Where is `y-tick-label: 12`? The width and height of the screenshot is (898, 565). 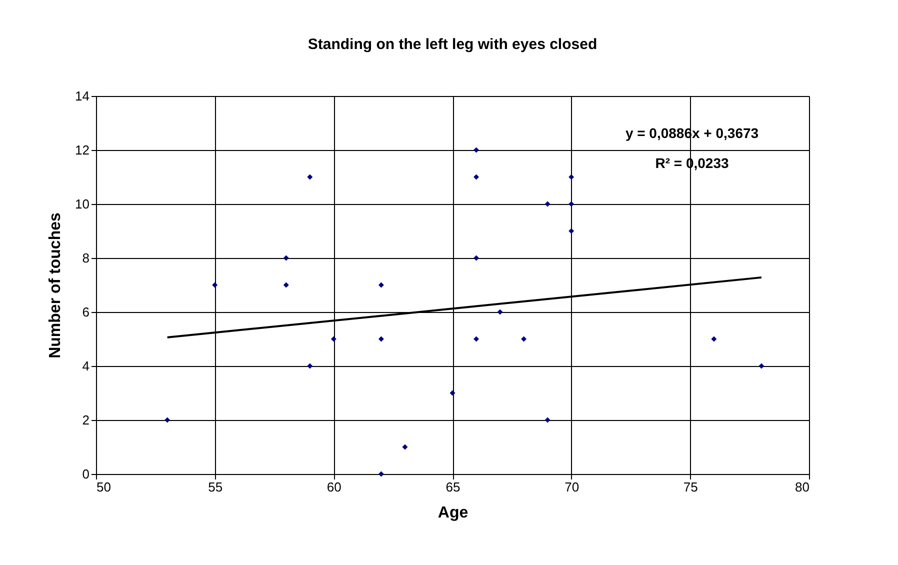
y-tick-label: 12 is located at coordinates (82, 150).